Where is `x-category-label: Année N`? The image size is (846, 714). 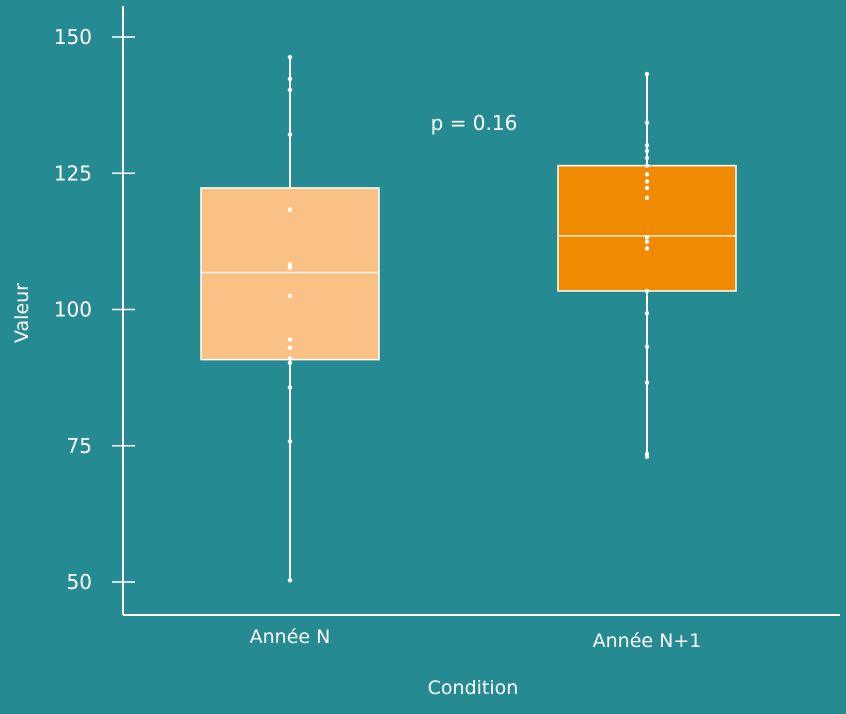 x-category-label: Année N is located at coordinates (290, 637).